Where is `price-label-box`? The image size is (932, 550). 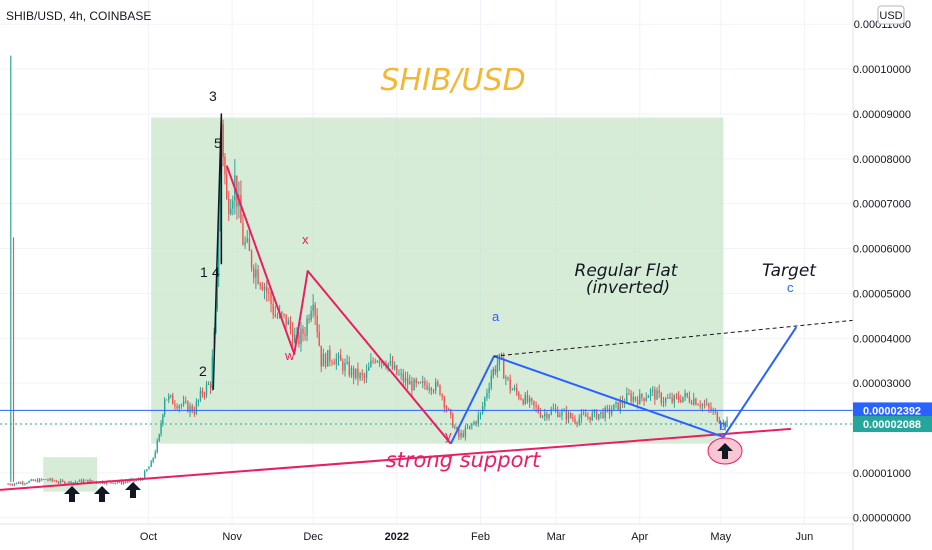
price-label-box is located at coordinates (892, 424).